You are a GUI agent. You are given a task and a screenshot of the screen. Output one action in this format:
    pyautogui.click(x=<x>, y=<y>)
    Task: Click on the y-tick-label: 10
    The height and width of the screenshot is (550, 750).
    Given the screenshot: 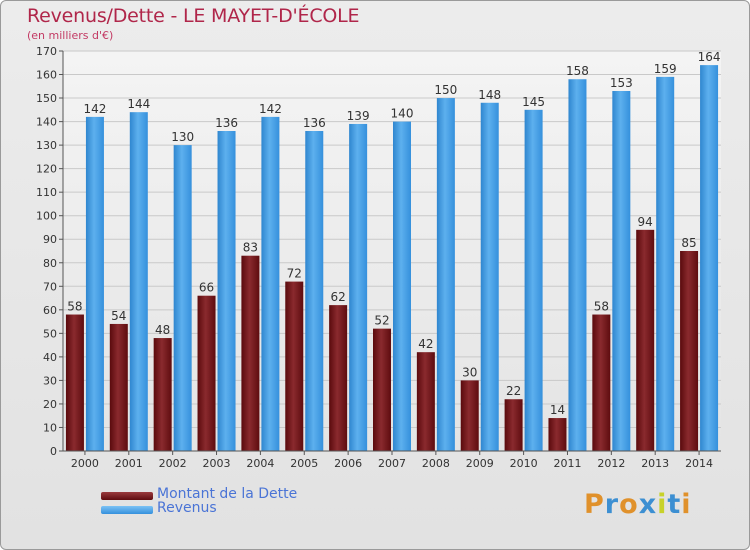 What is the action you would take?
    pyautogui.click(x=50, y=427)
    